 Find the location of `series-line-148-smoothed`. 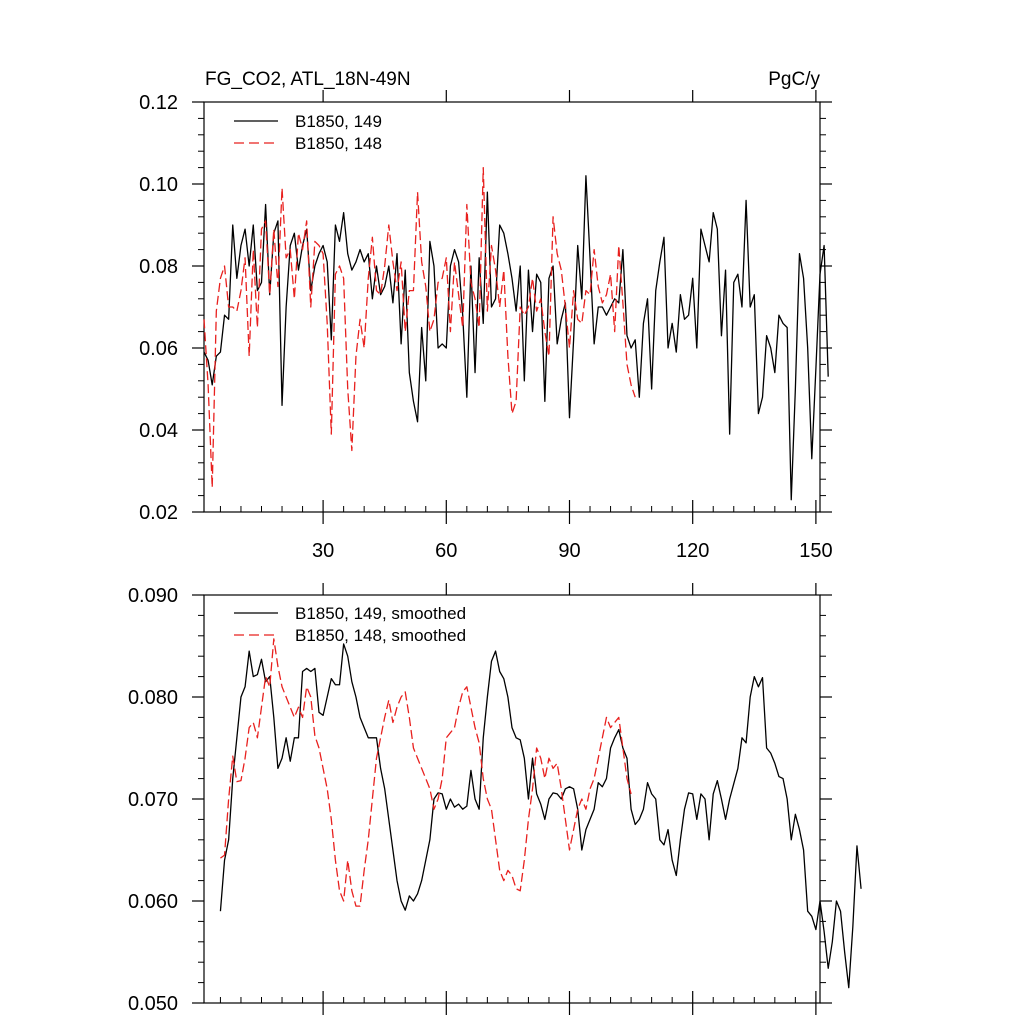

series-line-148-smoothed is located at coordinates (426, 772).